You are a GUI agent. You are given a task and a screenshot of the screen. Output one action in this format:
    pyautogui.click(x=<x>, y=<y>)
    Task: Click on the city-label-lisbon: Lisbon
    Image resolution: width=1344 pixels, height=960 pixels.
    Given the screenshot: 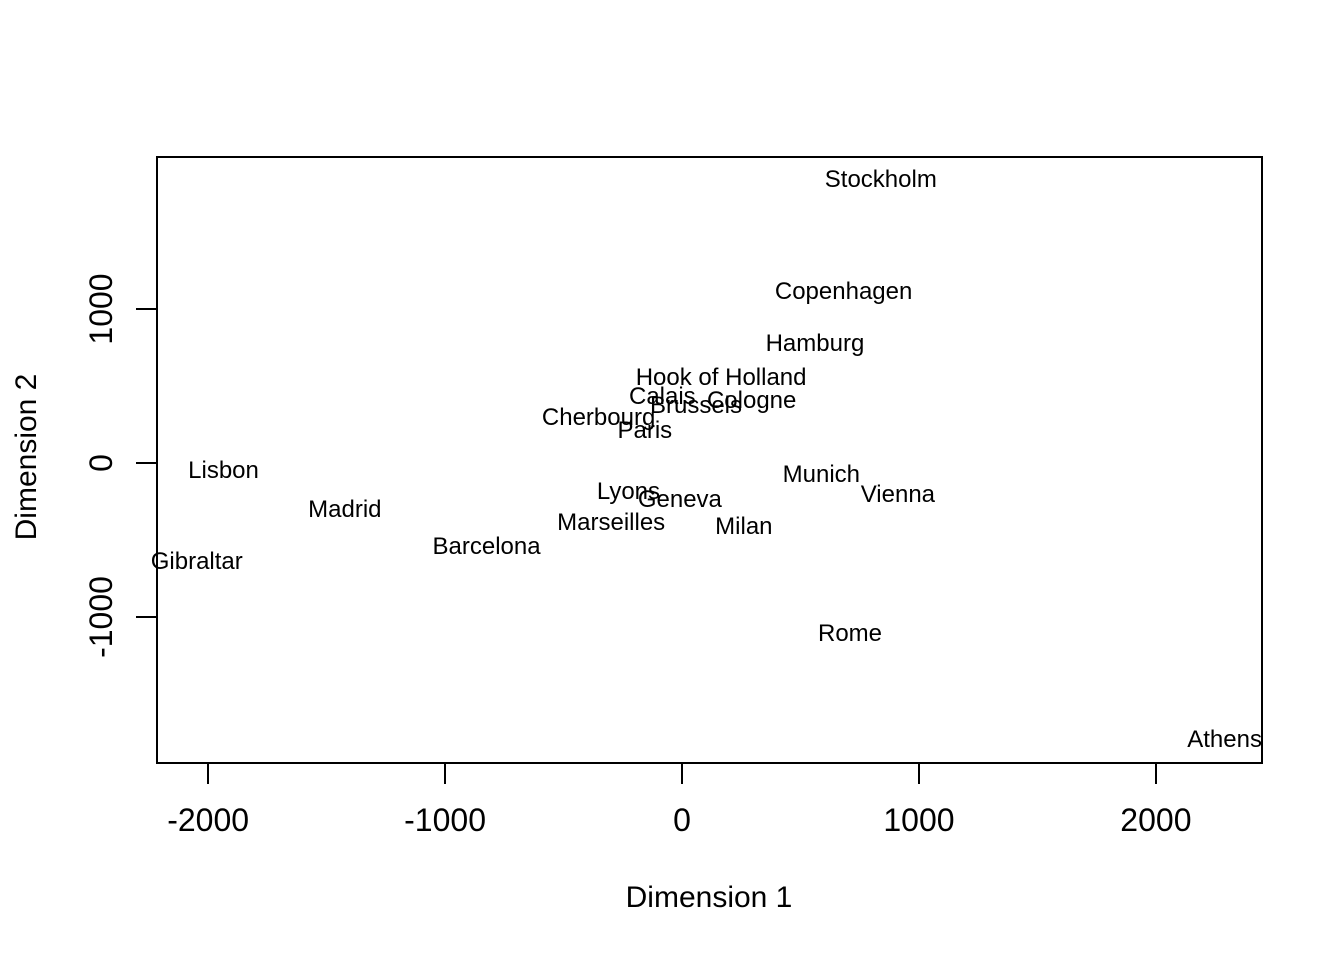 What is the action you would take?
    pyautogui.click(x=223, y=470)
    